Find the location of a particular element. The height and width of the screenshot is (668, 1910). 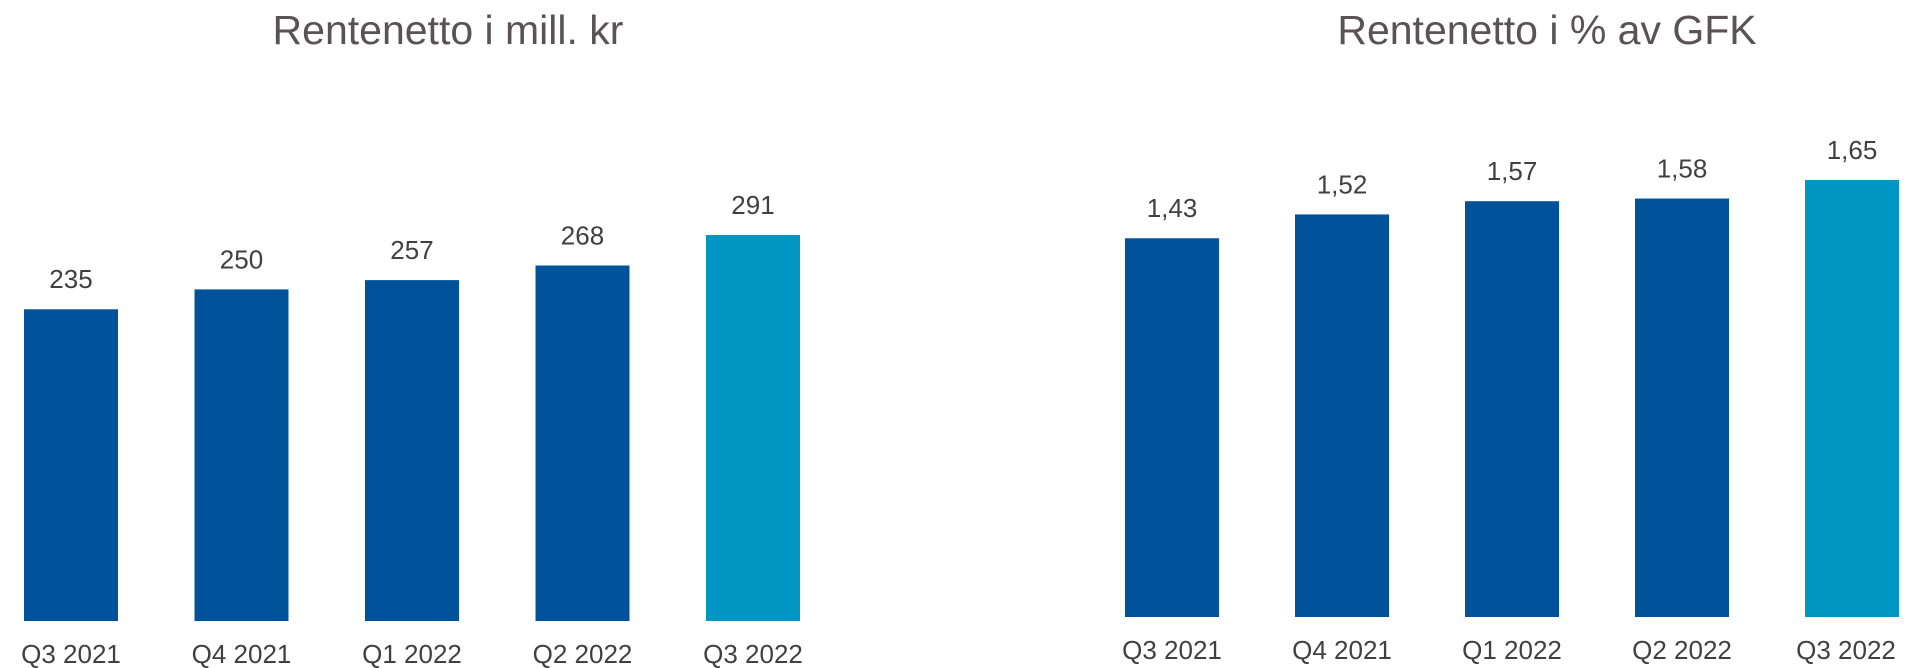

data-label: 1,58 is located at coordinates (1682, 168).